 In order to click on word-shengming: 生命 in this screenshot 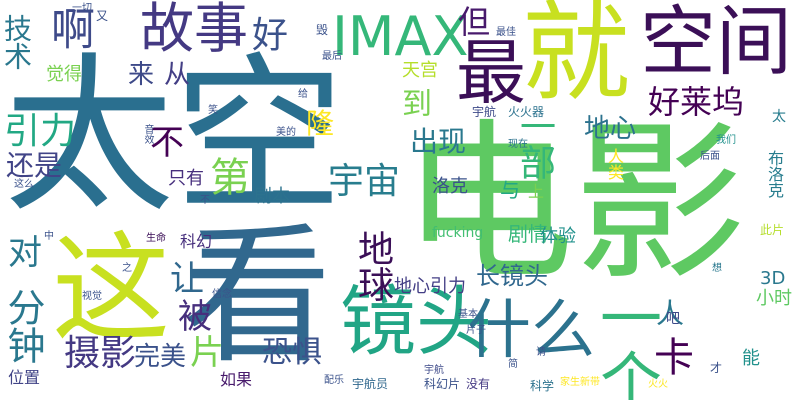, I will do `click(156, 238)`.